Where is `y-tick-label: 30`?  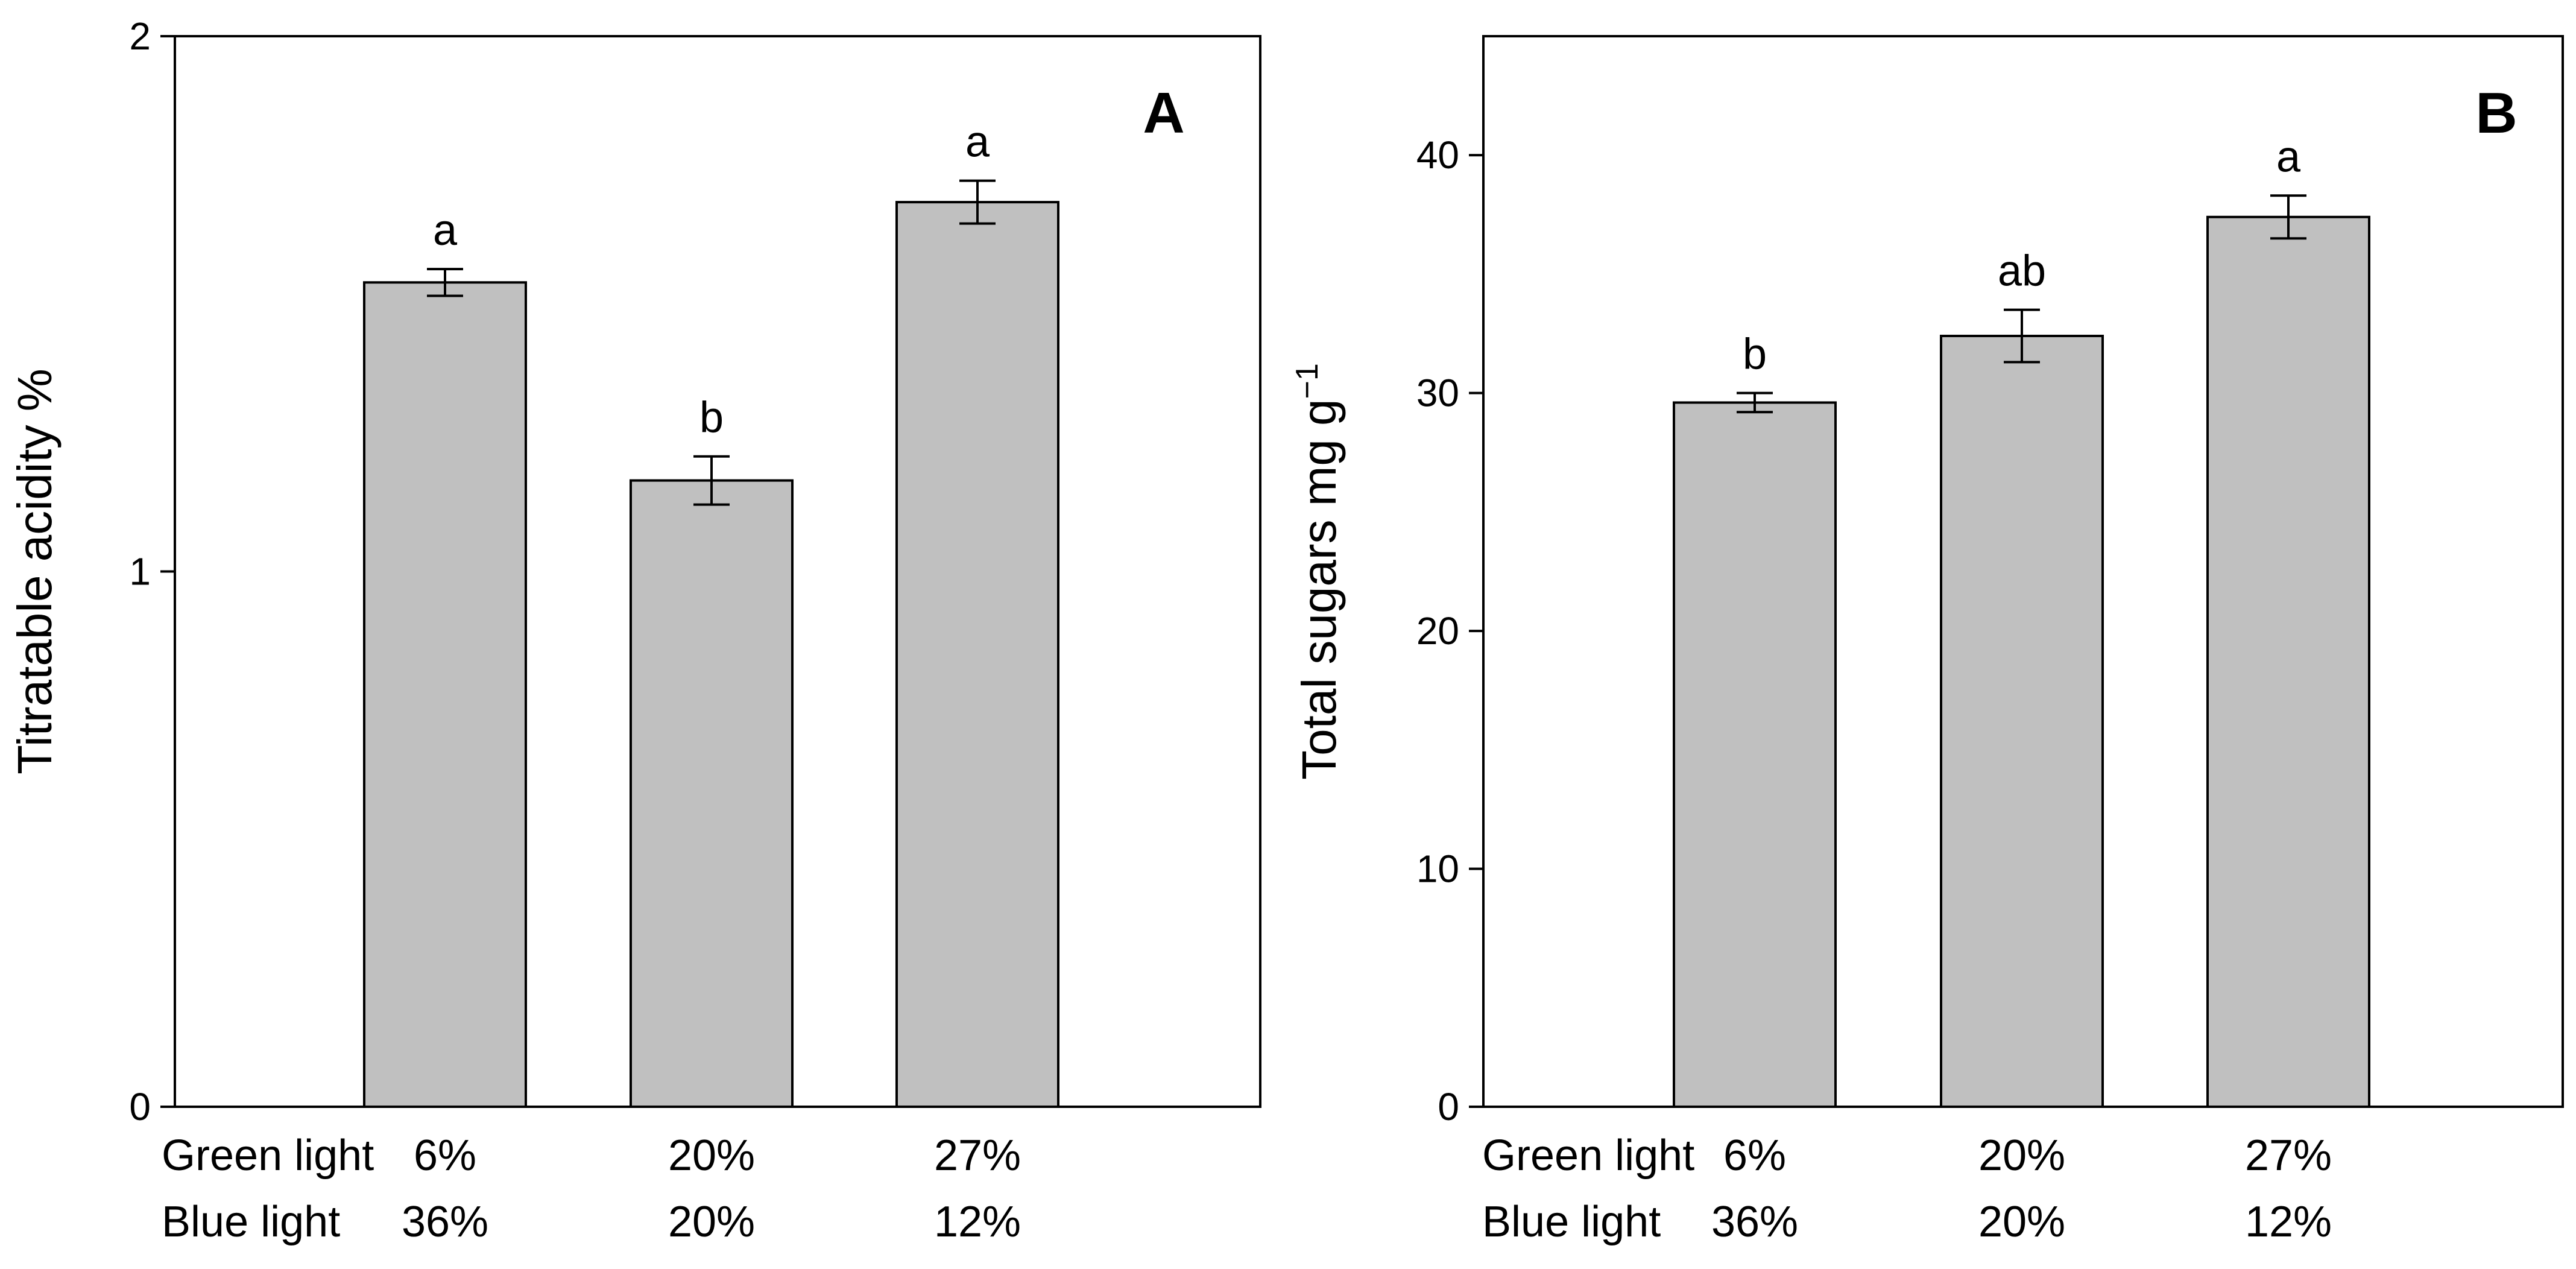
y-tick-label: 30 is located at coordinates (1437, 393).